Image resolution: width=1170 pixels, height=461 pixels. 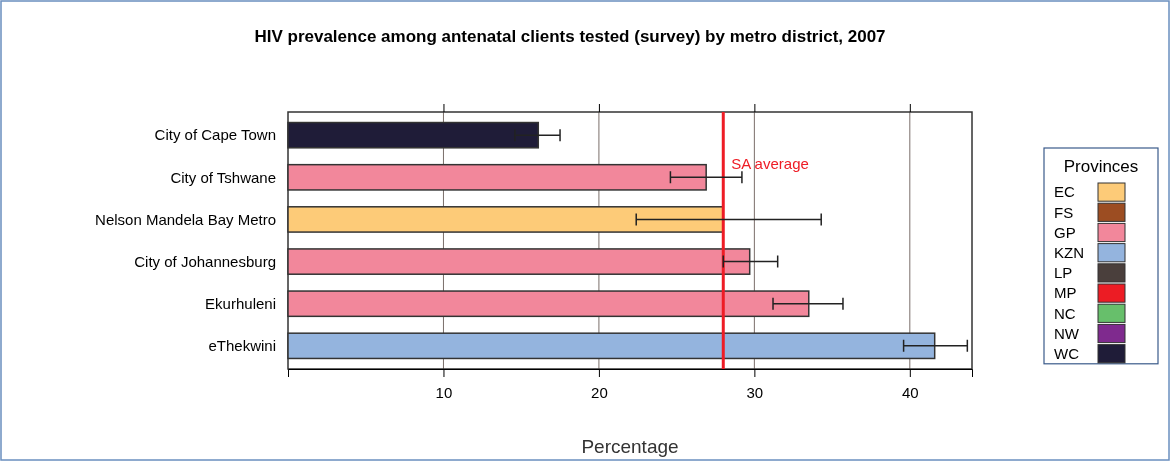 I want to click on x-tick-label: 20, so click(x=599, y=392).